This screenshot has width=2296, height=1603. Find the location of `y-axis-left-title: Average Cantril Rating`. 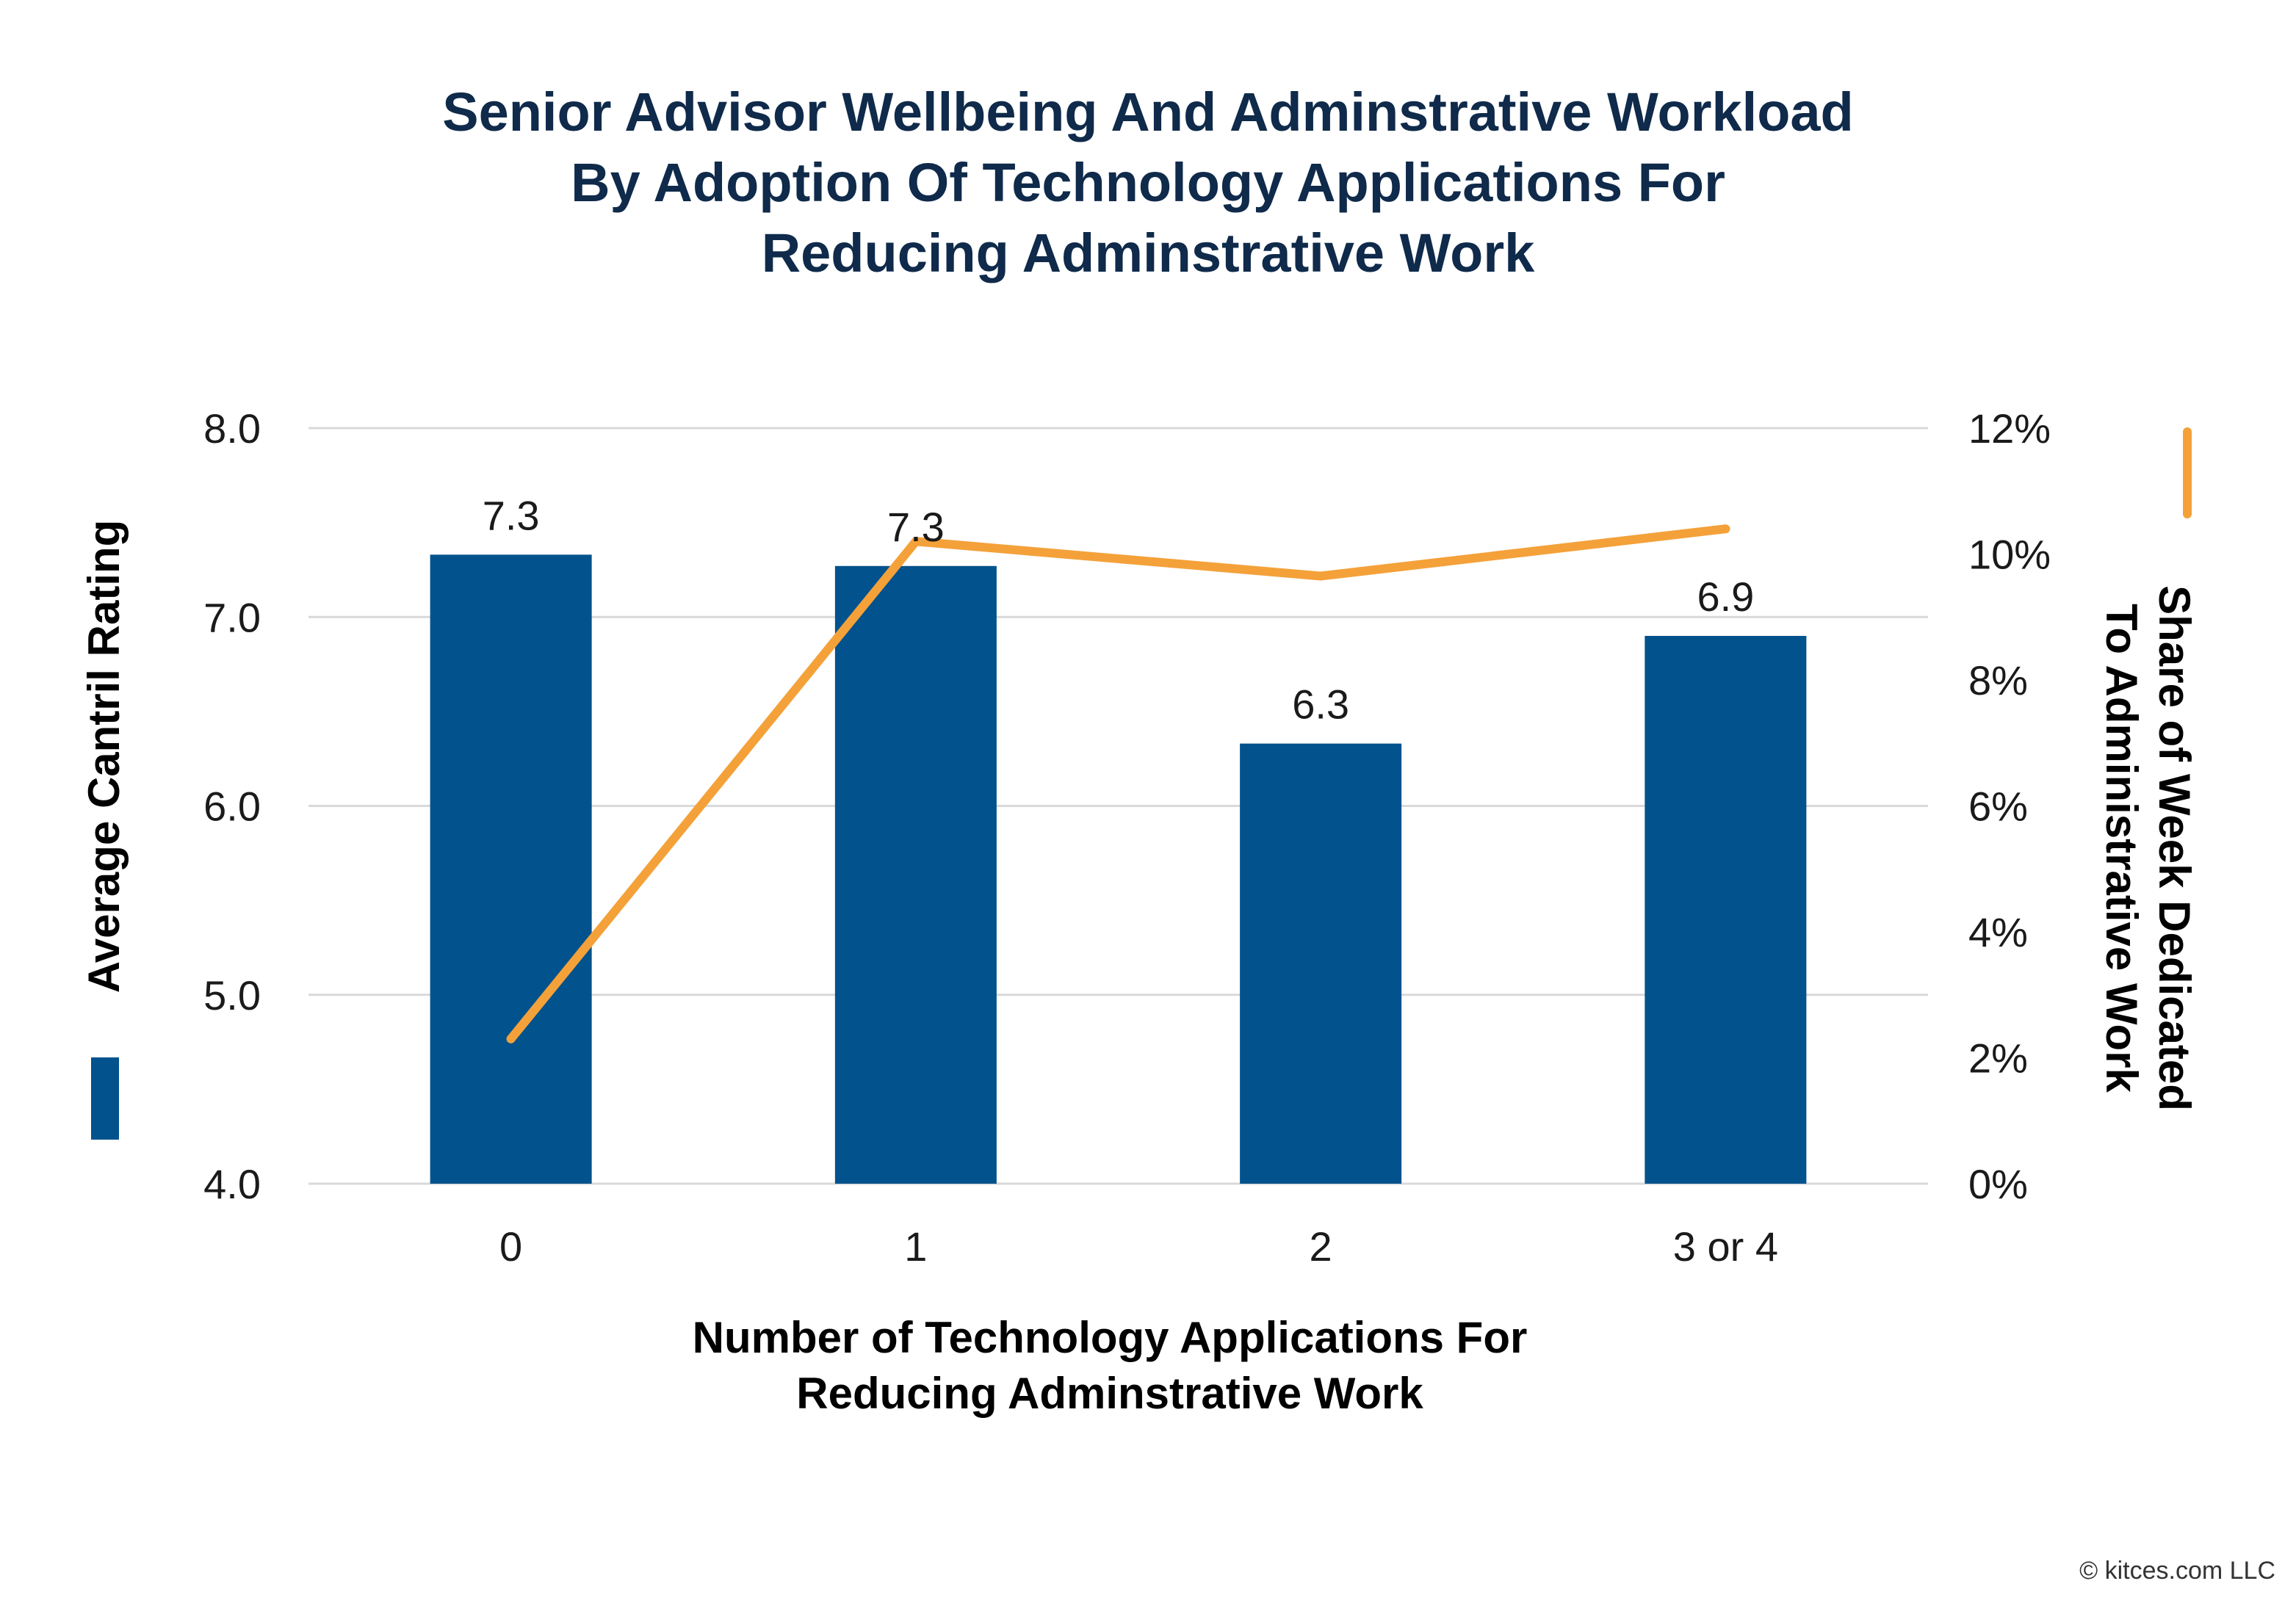

y-axis-left-title: Average Cantril Rating is located at coordinates (104, 830).